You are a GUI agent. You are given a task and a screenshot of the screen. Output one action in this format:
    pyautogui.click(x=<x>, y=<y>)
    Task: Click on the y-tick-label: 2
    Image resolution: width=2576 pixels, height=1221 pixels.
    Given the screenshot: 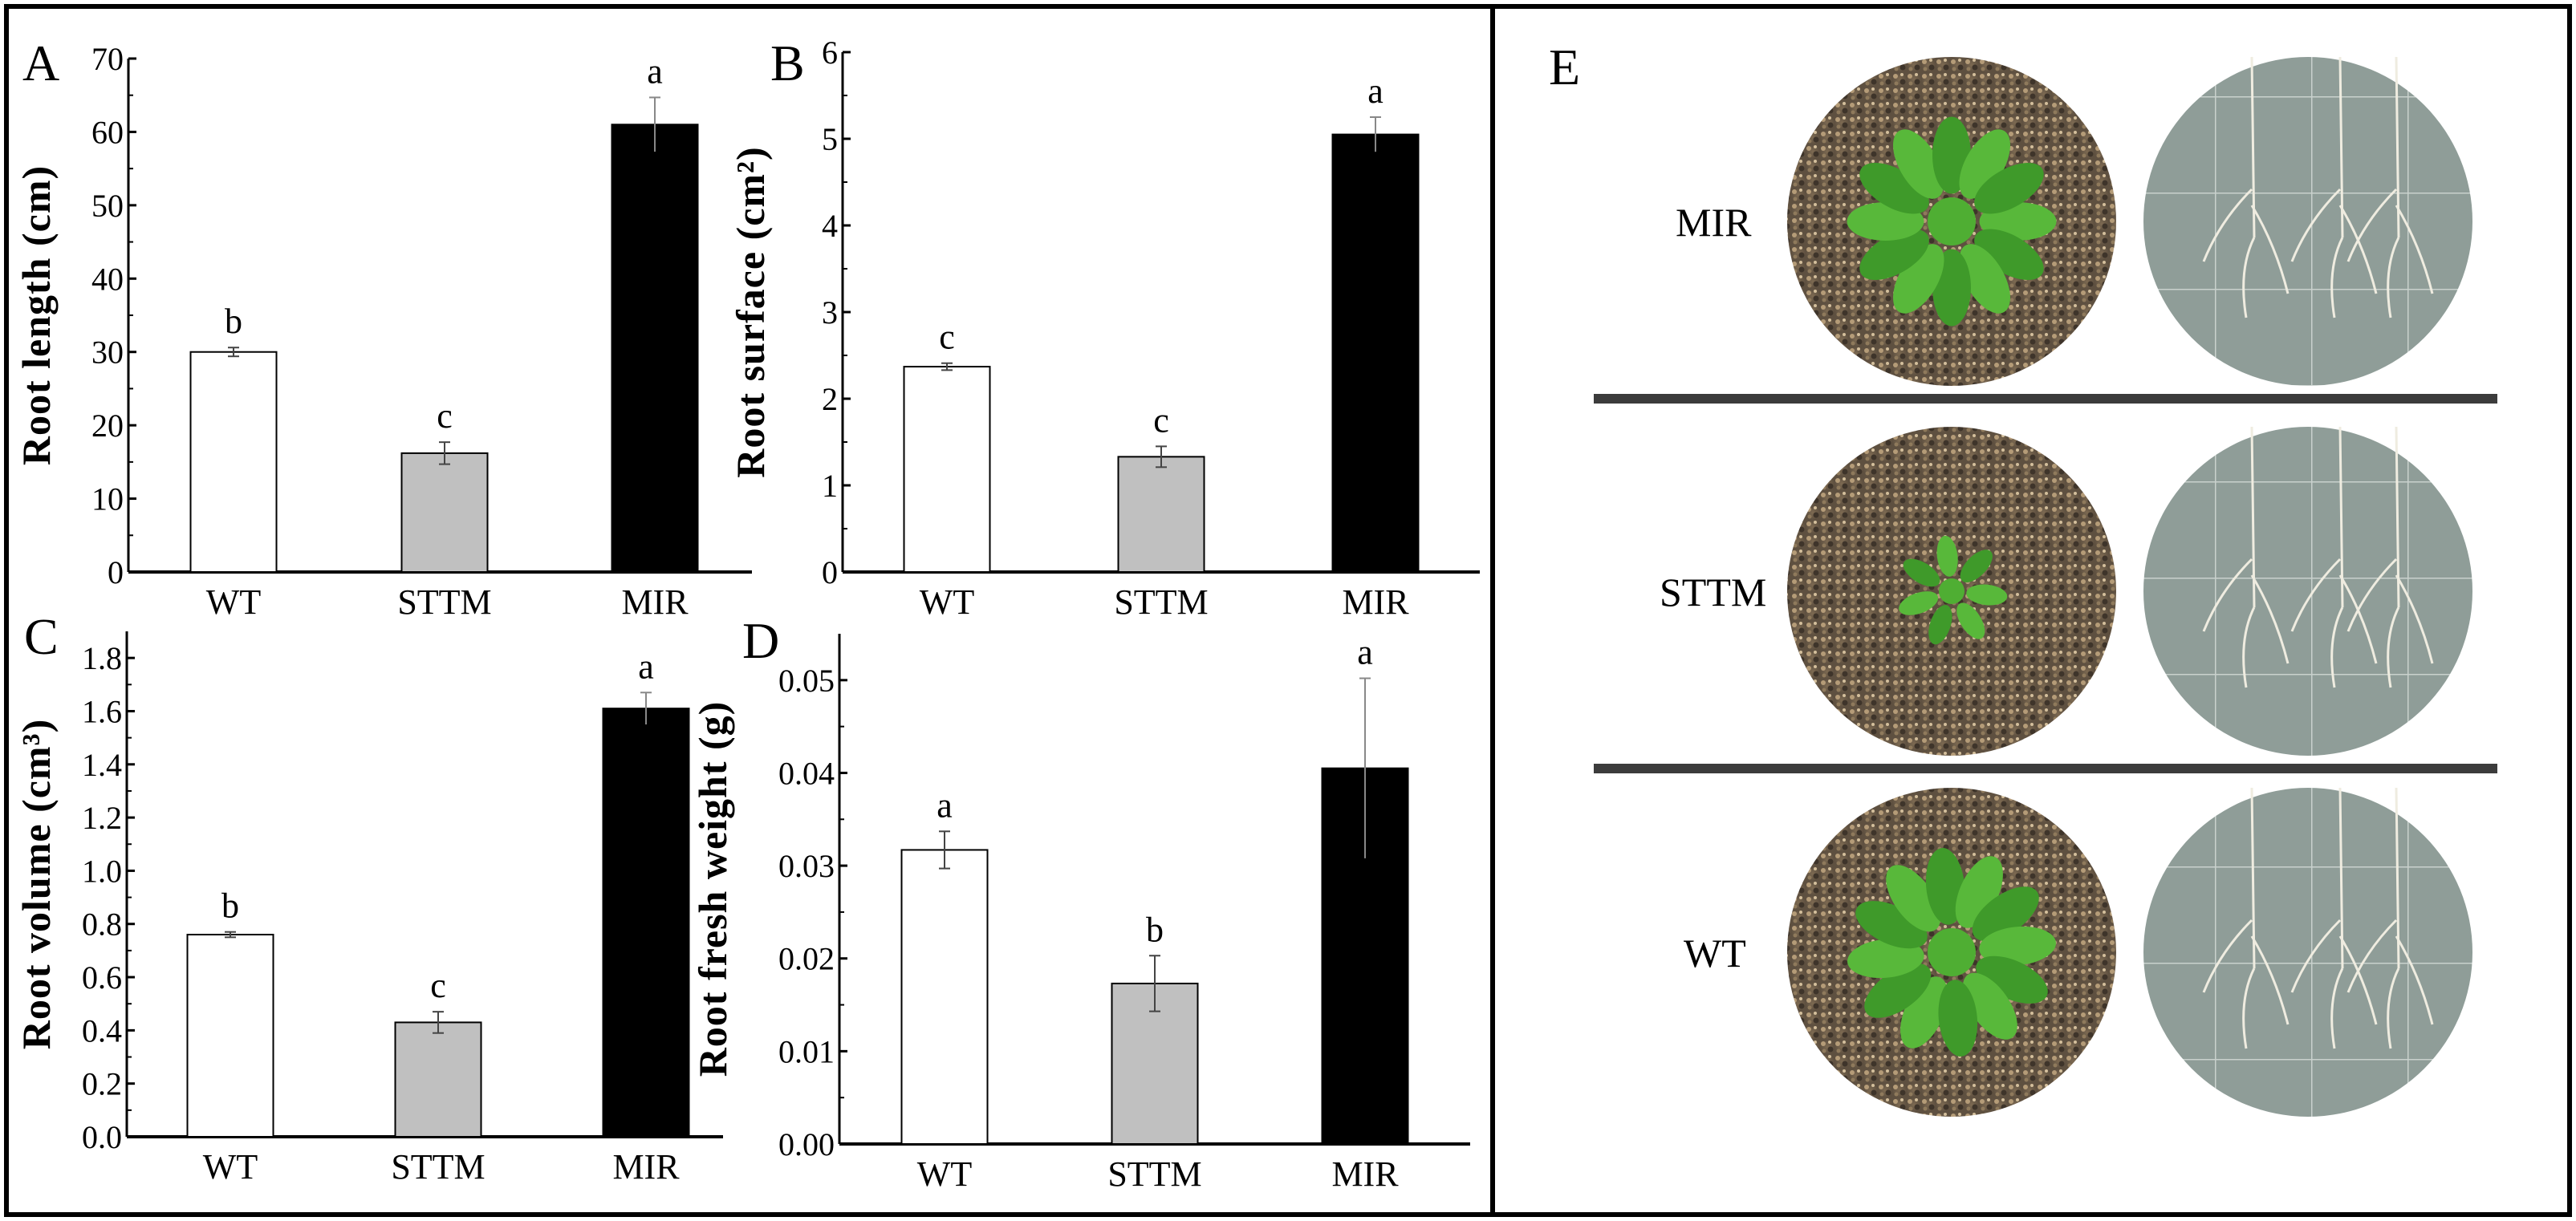 What is the action you would take?
    pyautogui.click(x=830, y=399)
    